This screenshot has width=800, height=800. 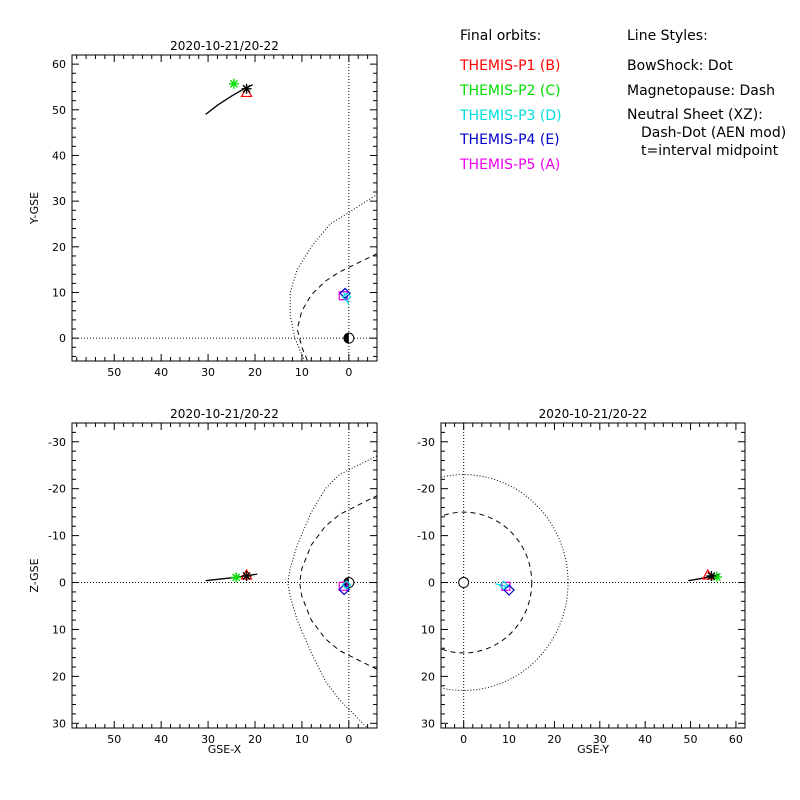 What do you see at coordinates (161, 372) in the screenshot?
I see `x-tick-label-xy: 40` at bounding box center [161, 372].